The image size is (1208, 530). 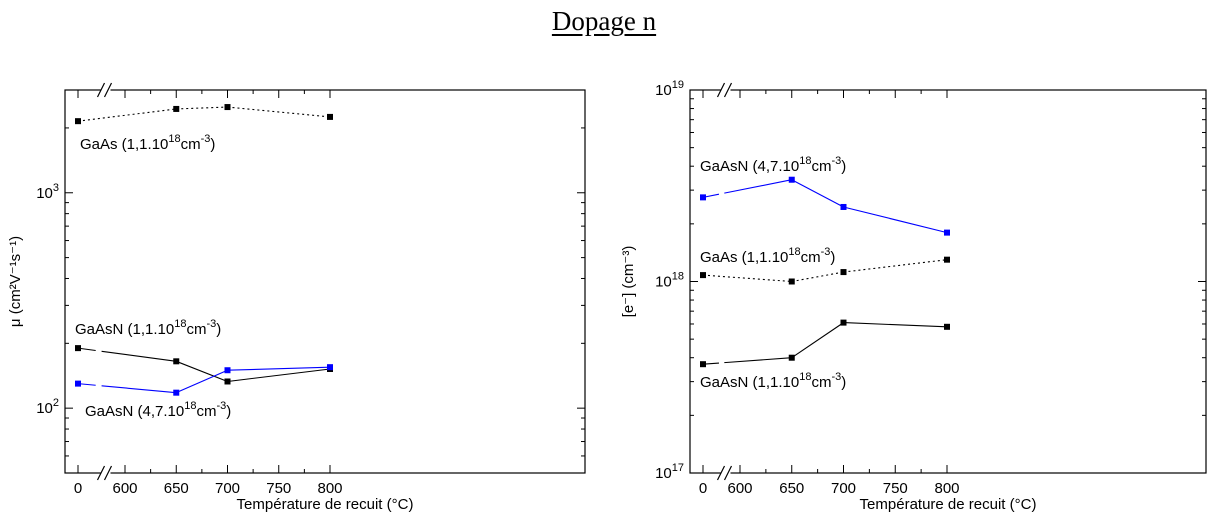 I want to click on y-tick-label: 10¹⁹, so click(x=669, y=89).